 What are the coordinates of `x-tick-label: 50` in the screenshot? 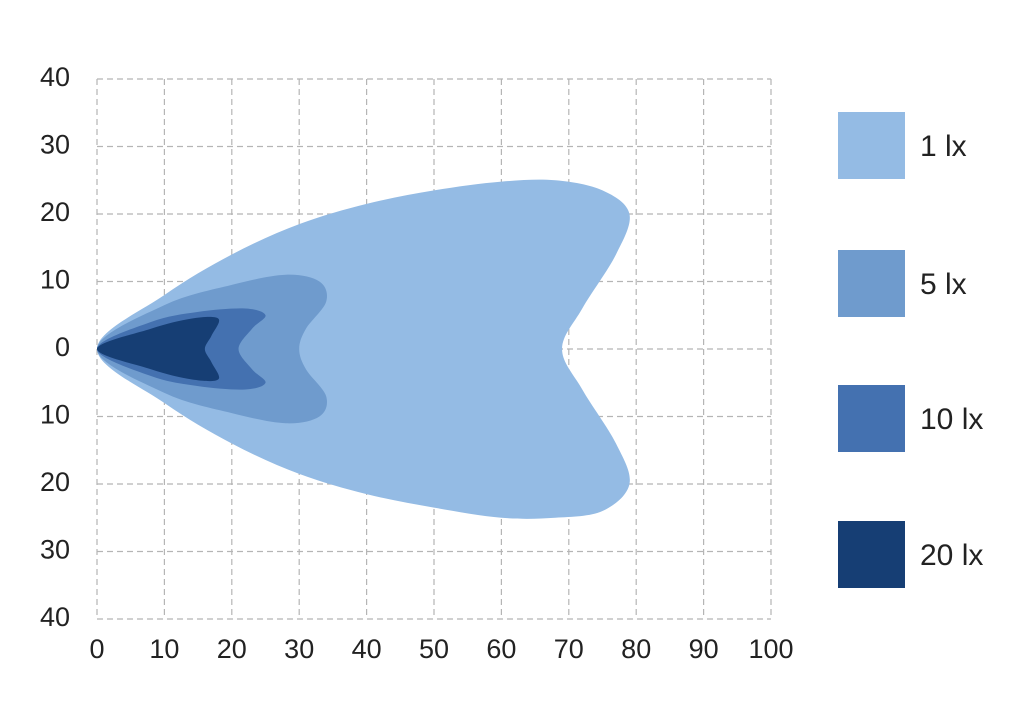 It's located at (434, 649).